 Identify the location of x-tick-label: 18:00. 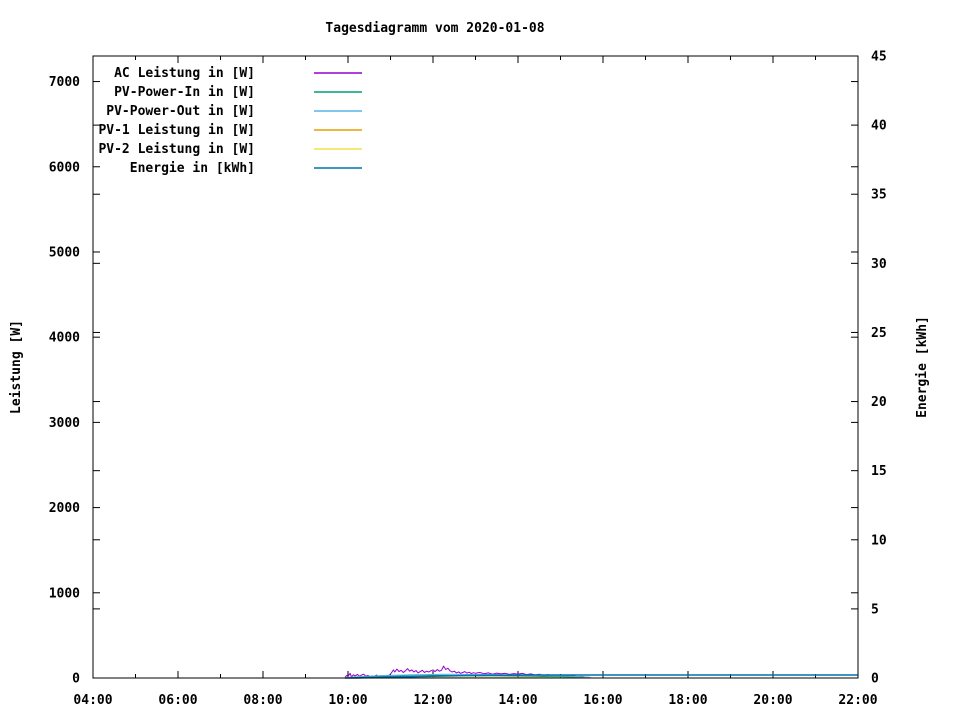
(687, 700).